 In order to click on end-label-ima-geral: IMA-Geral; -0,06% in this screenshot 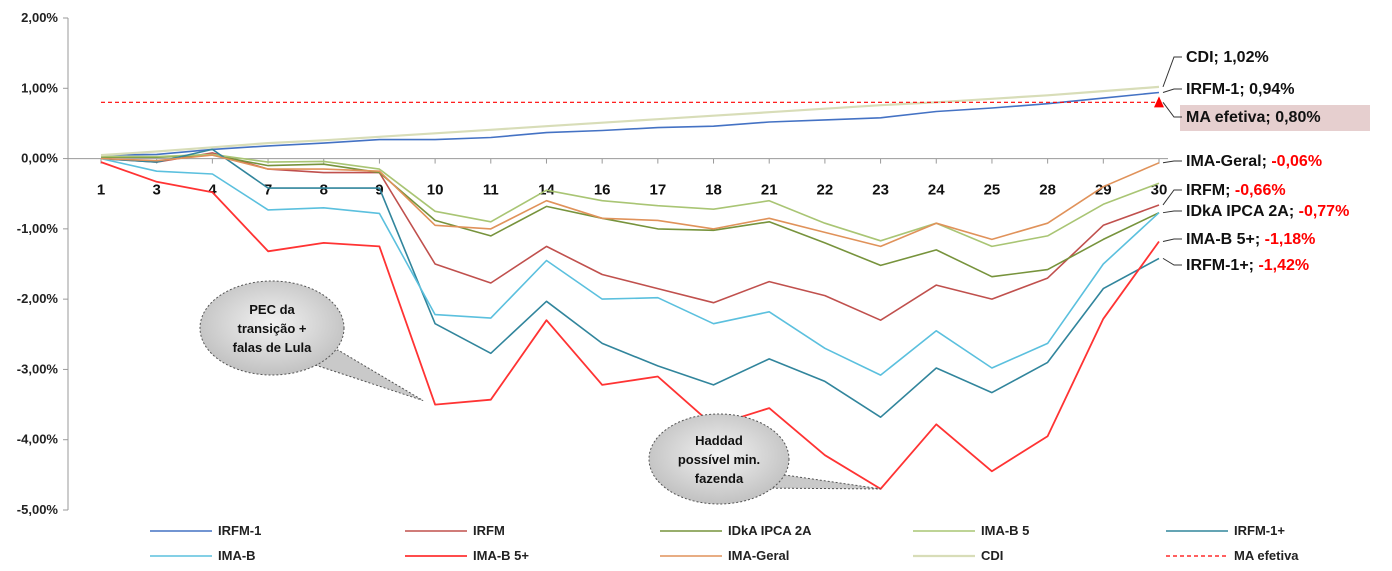, I will do `click(1254, 161)`.